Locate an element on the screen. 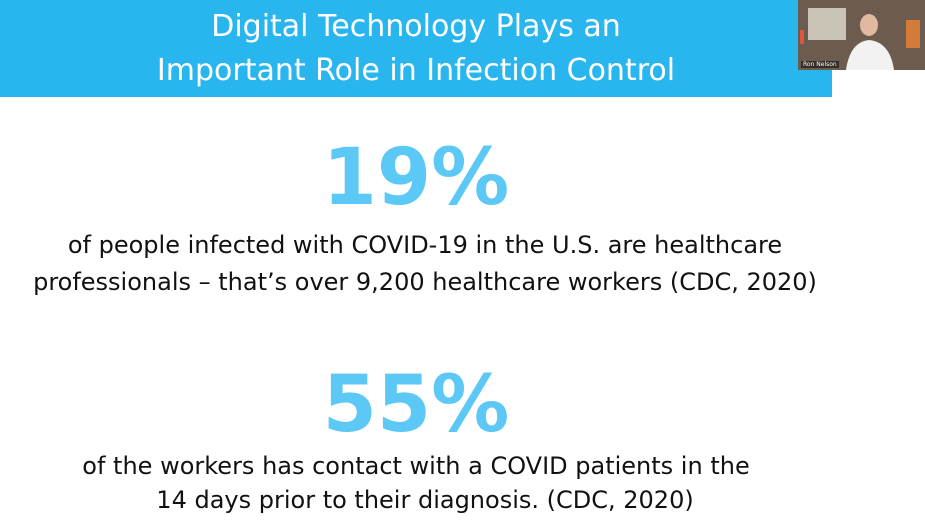 The width and height of the screenshot is (925, 529). title-line: Digital Technology Plays an is located at coordinates (416, 26).